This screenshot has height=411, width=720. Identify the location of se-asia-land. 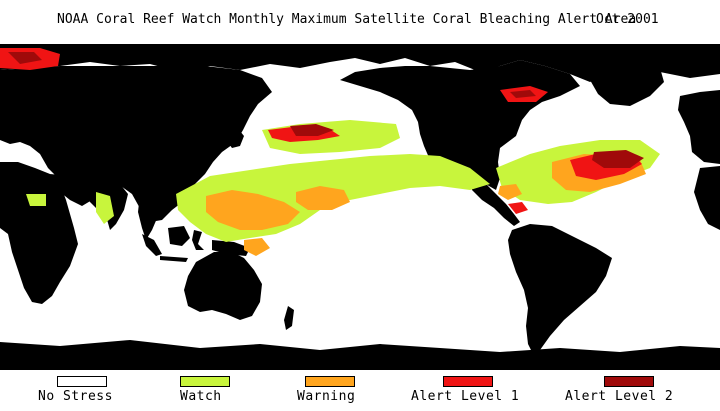
(148, 217).